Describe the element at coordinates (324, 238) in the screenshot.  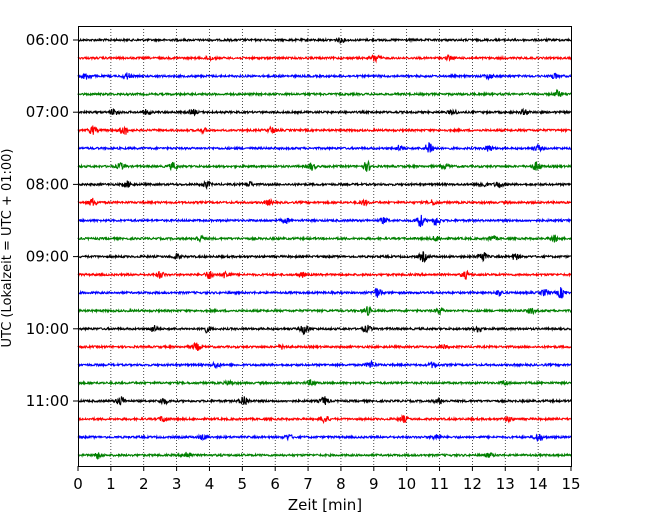
I see `trace-08:45` at that location.